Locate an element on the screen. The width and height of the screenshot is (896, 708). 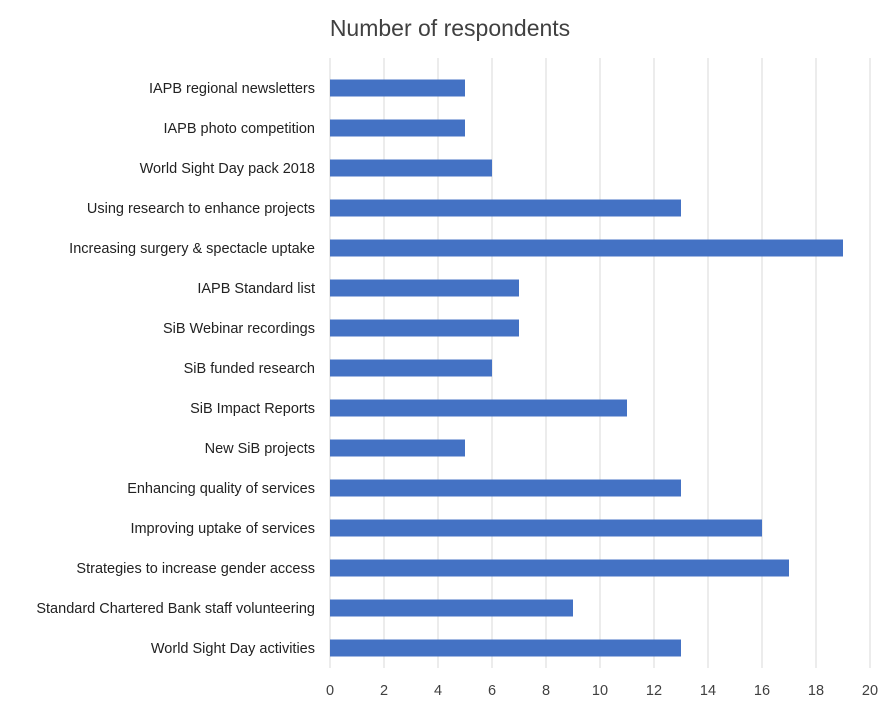
x-tick-label: 12 is located at coordinates (654, 691).